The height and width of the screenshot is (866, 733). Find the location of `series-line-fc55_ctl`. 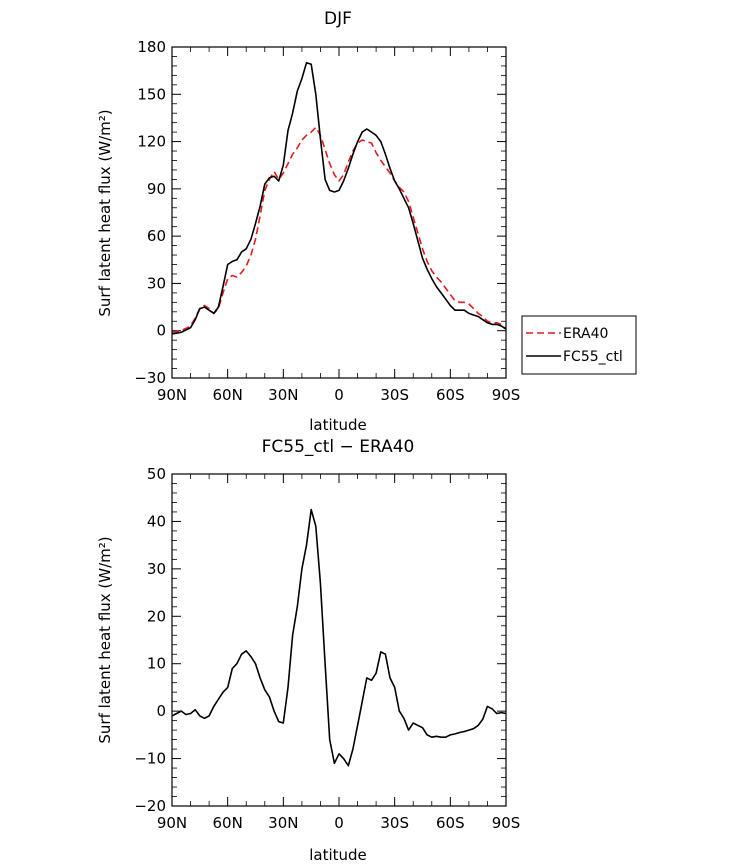

series-line-fc55_ctl is located at coordinates (339, 198).